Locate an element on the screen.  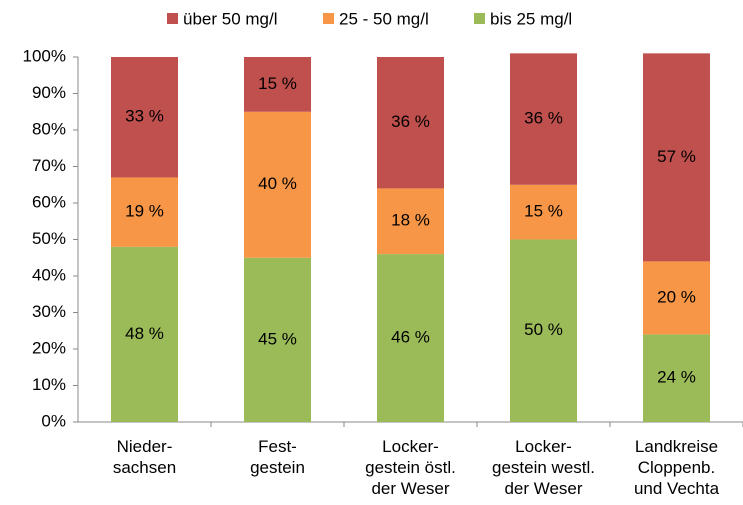
y-tick-label: 20% is located at coordinates (49, 347).